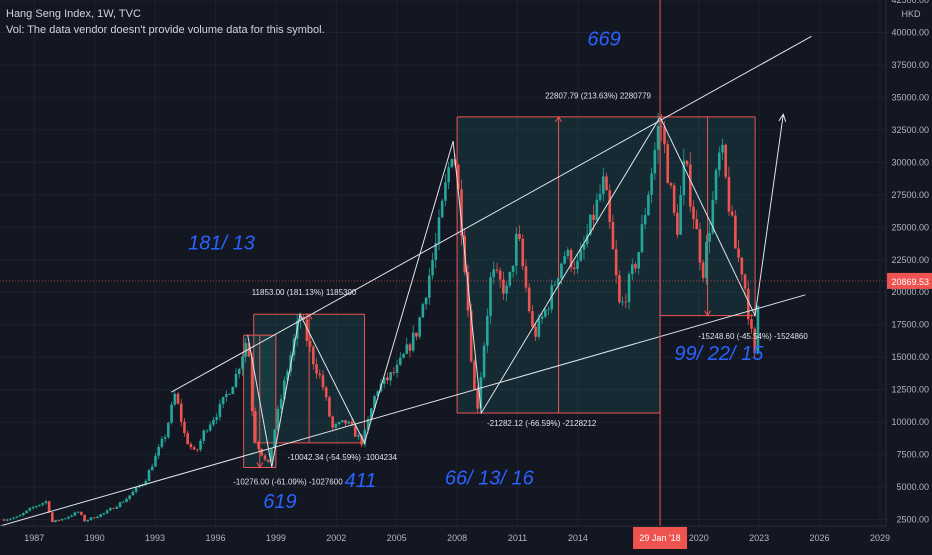 This screenshot has height=555, width=932. What do you see at coordinates (221, 243) in the screenshot?
I see `wave-label: 181/ 13` at bounding box center [221, 243].